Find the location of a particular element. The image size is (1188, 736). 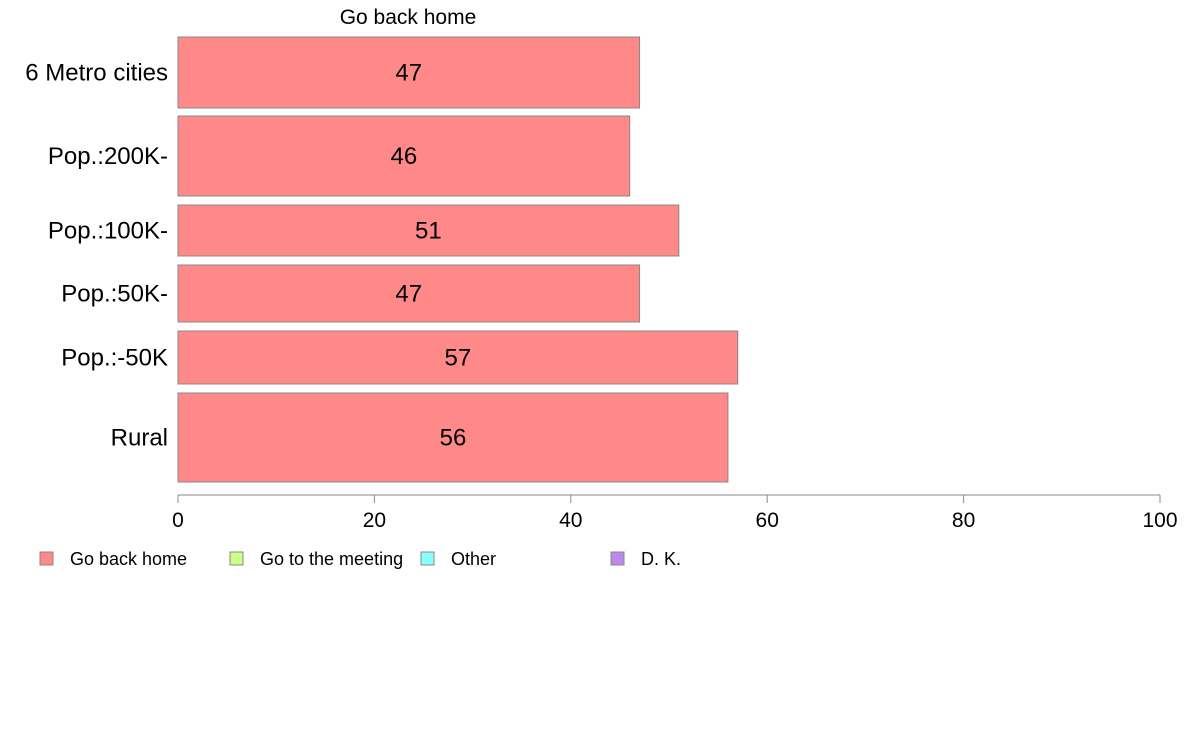

chart-title: Go back home is located at coordinates (408, 17).